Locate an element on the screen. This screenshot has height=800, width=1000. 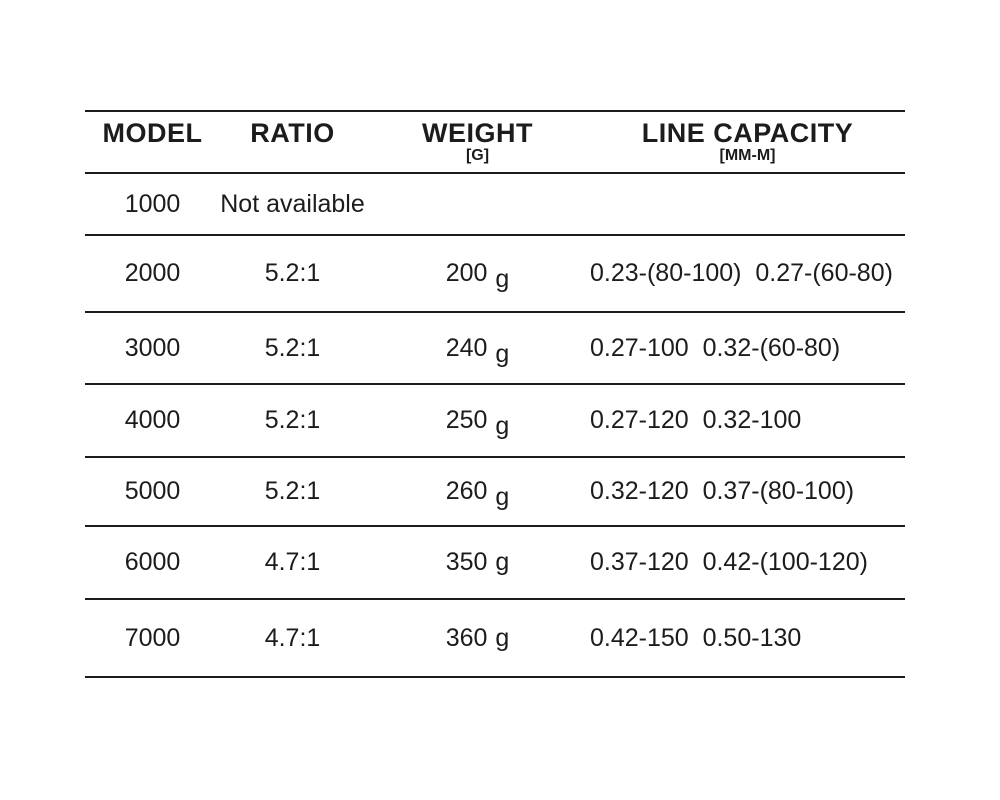
header-weight-unit: [G] is located at coordinates (477, 155).